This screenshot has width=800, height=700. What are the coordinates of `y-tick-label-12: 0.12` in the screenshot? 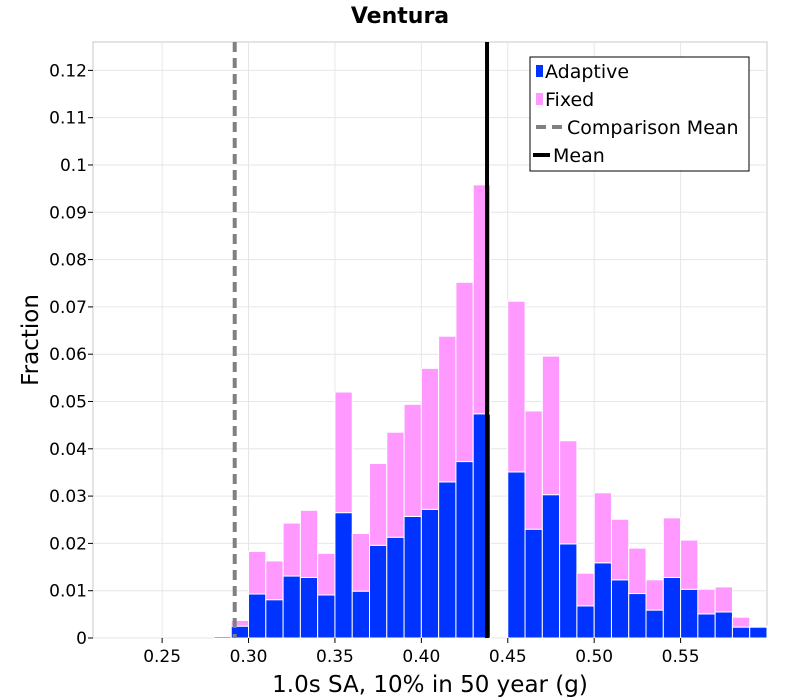 It's located at (68, 71).